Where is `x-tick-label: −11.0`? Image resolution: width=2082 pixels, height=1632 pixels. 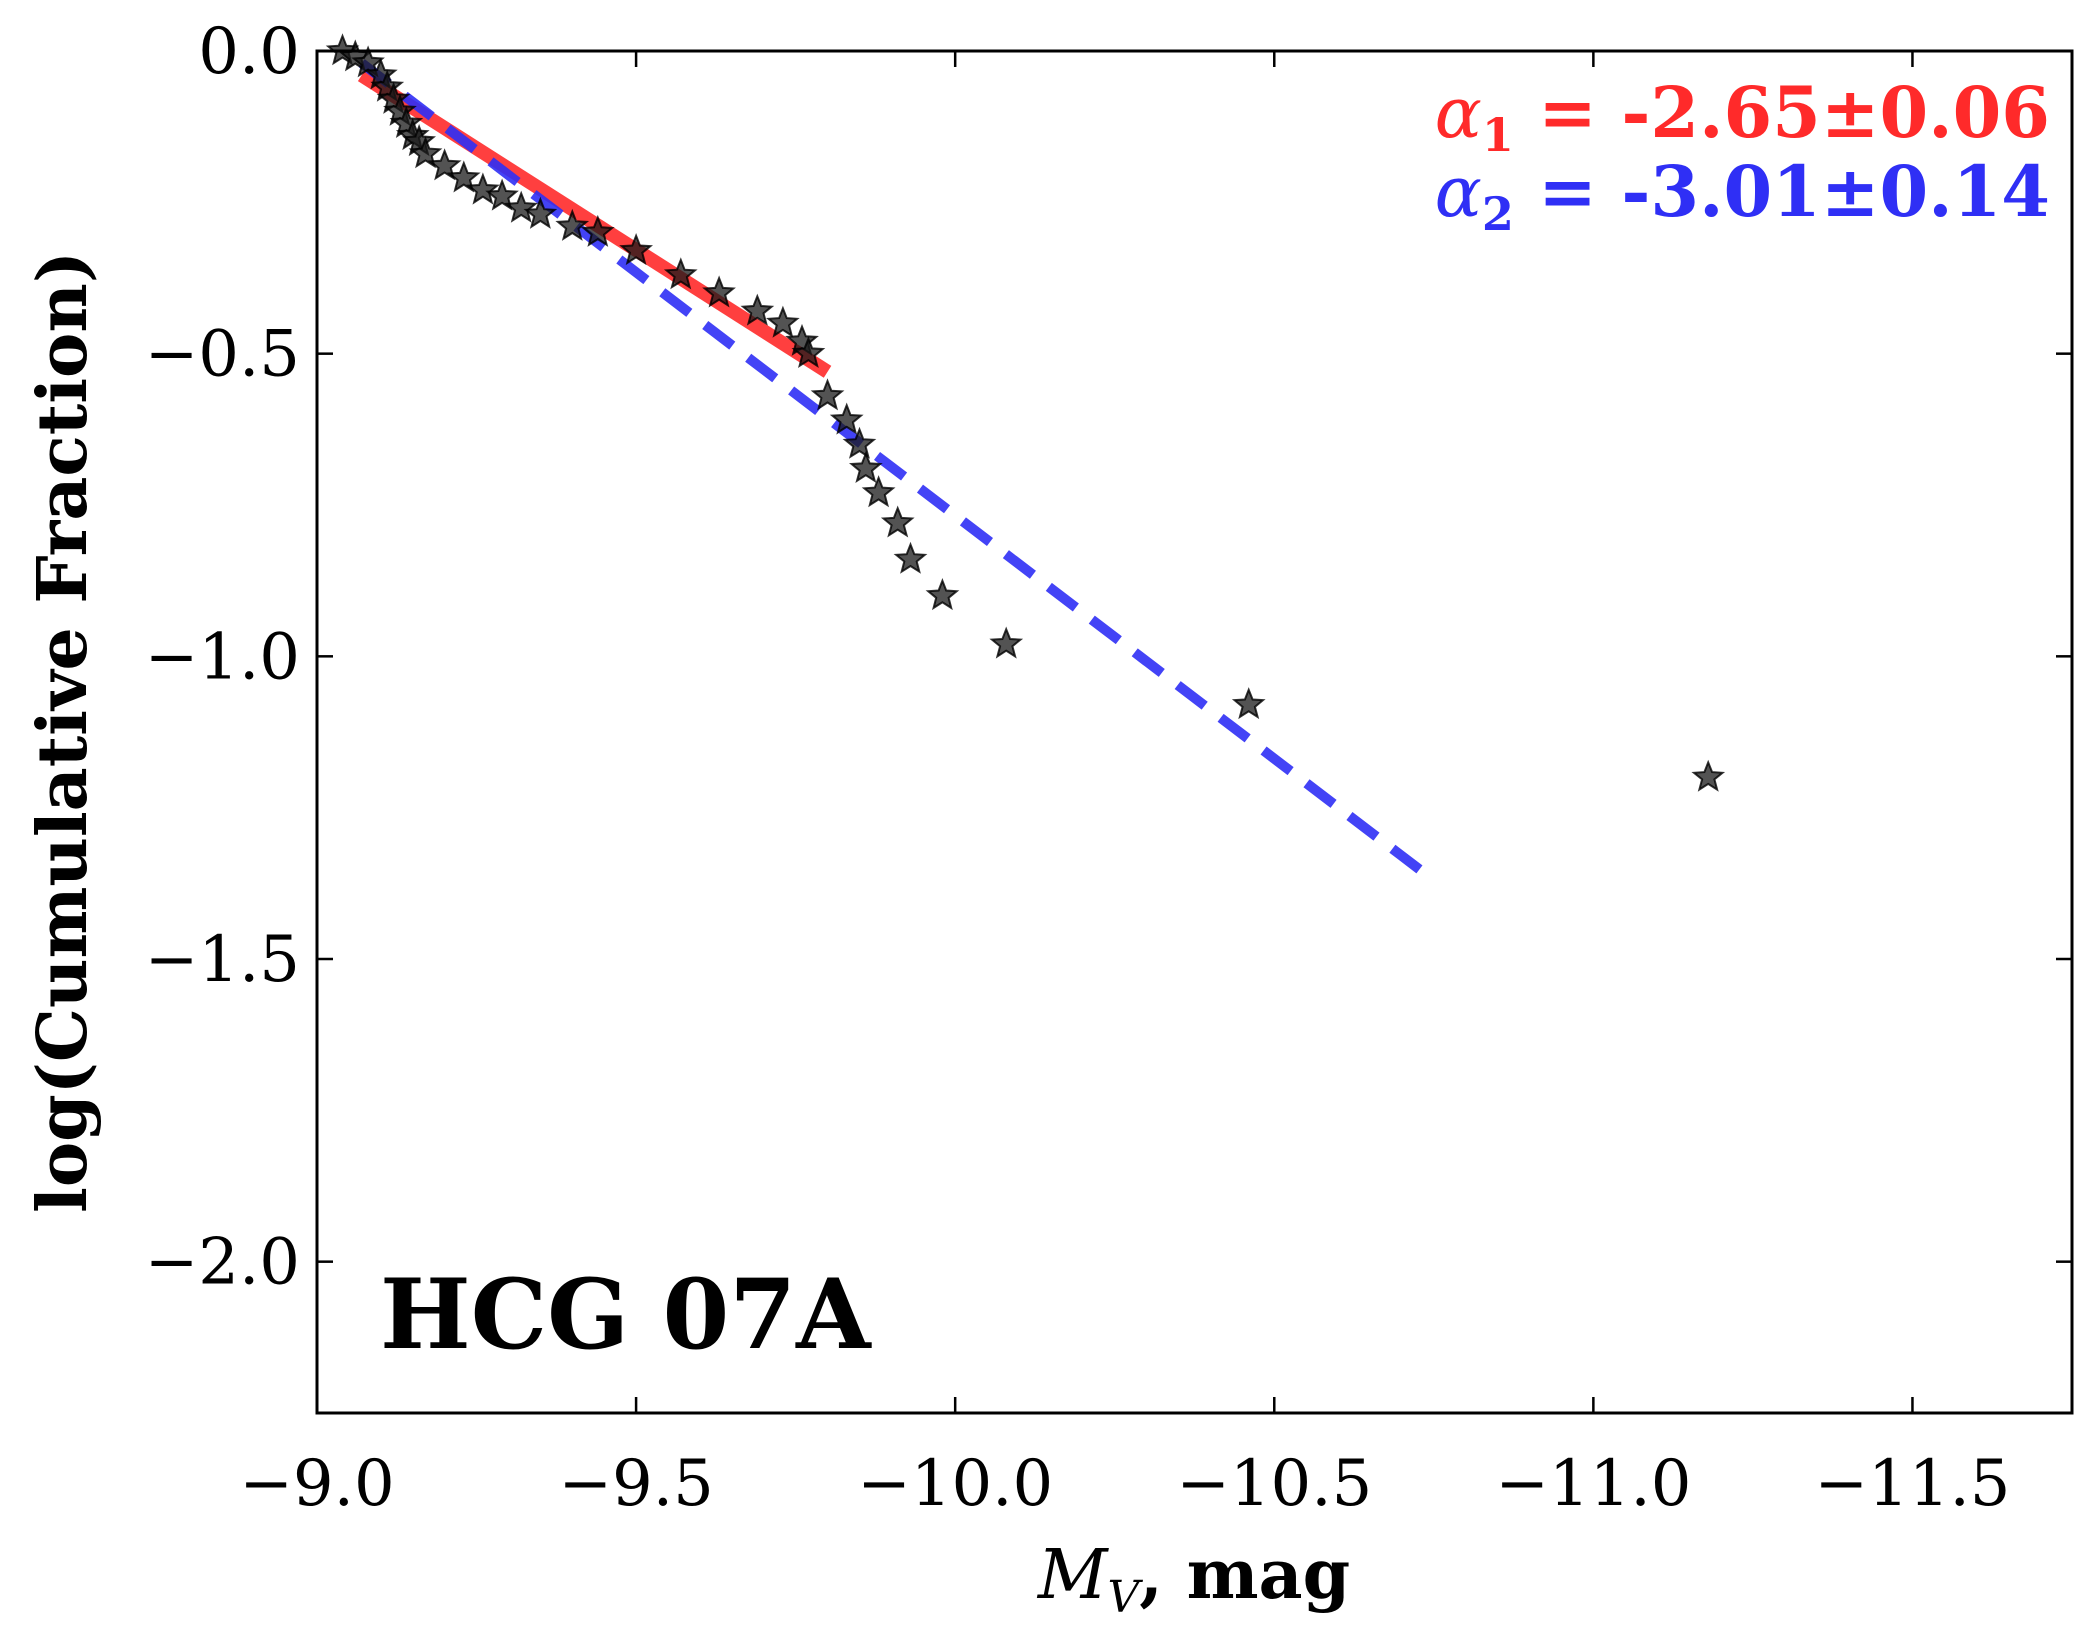
x-tick-label: −11.0 is located at coordinates (1593, 1484).